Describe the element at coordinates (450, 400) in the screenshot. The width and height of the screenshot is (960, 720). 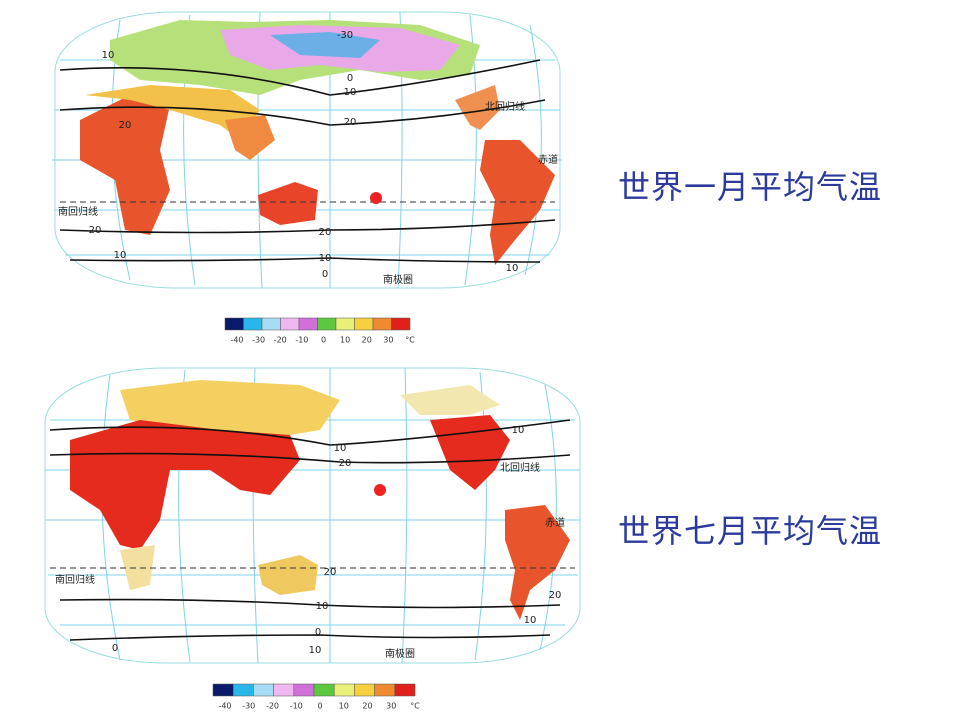
I see `canada` at that location.